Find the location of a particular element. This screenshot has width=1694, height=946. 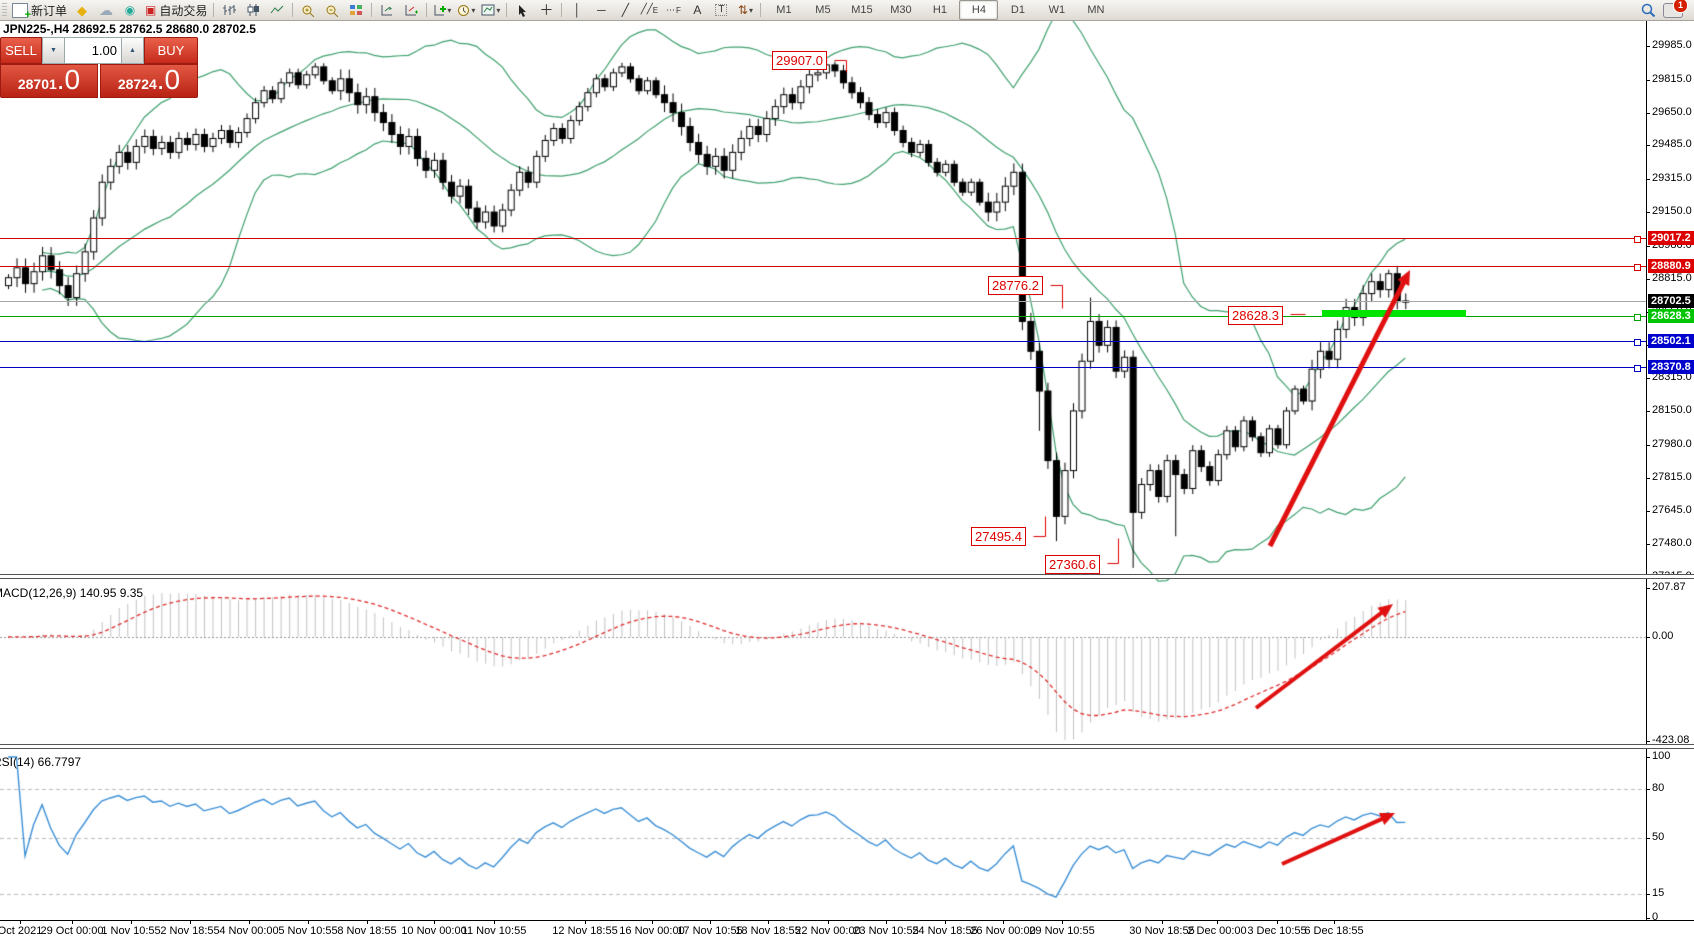

tile-windows-icon is located at coordinates (356, 10).